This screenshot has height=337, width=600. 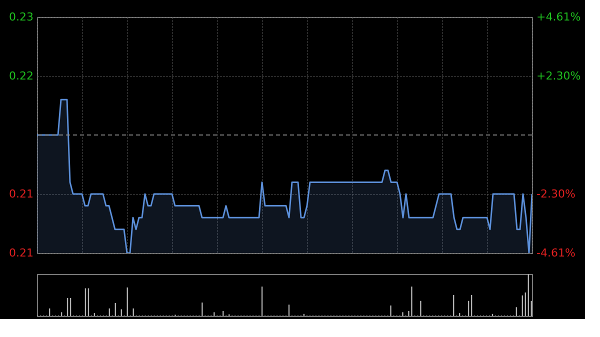 What do you see at coordinates (21, 76) in the screenshot?
I see `y-tick-label: 0.22` at bounding box center [21, 76].